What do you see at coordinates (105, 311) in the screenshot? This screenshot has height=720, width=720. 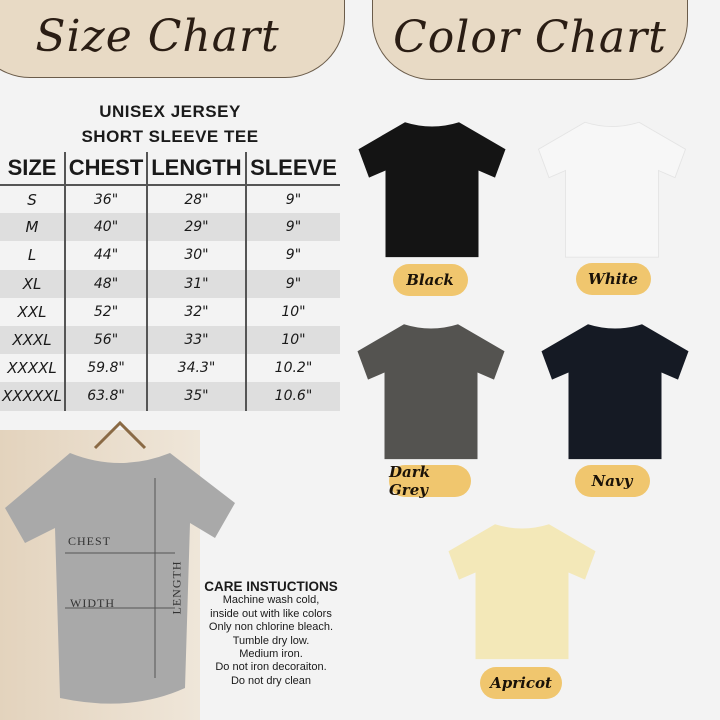 I see `table-cell: 52"` at bounding box center [105, 311].